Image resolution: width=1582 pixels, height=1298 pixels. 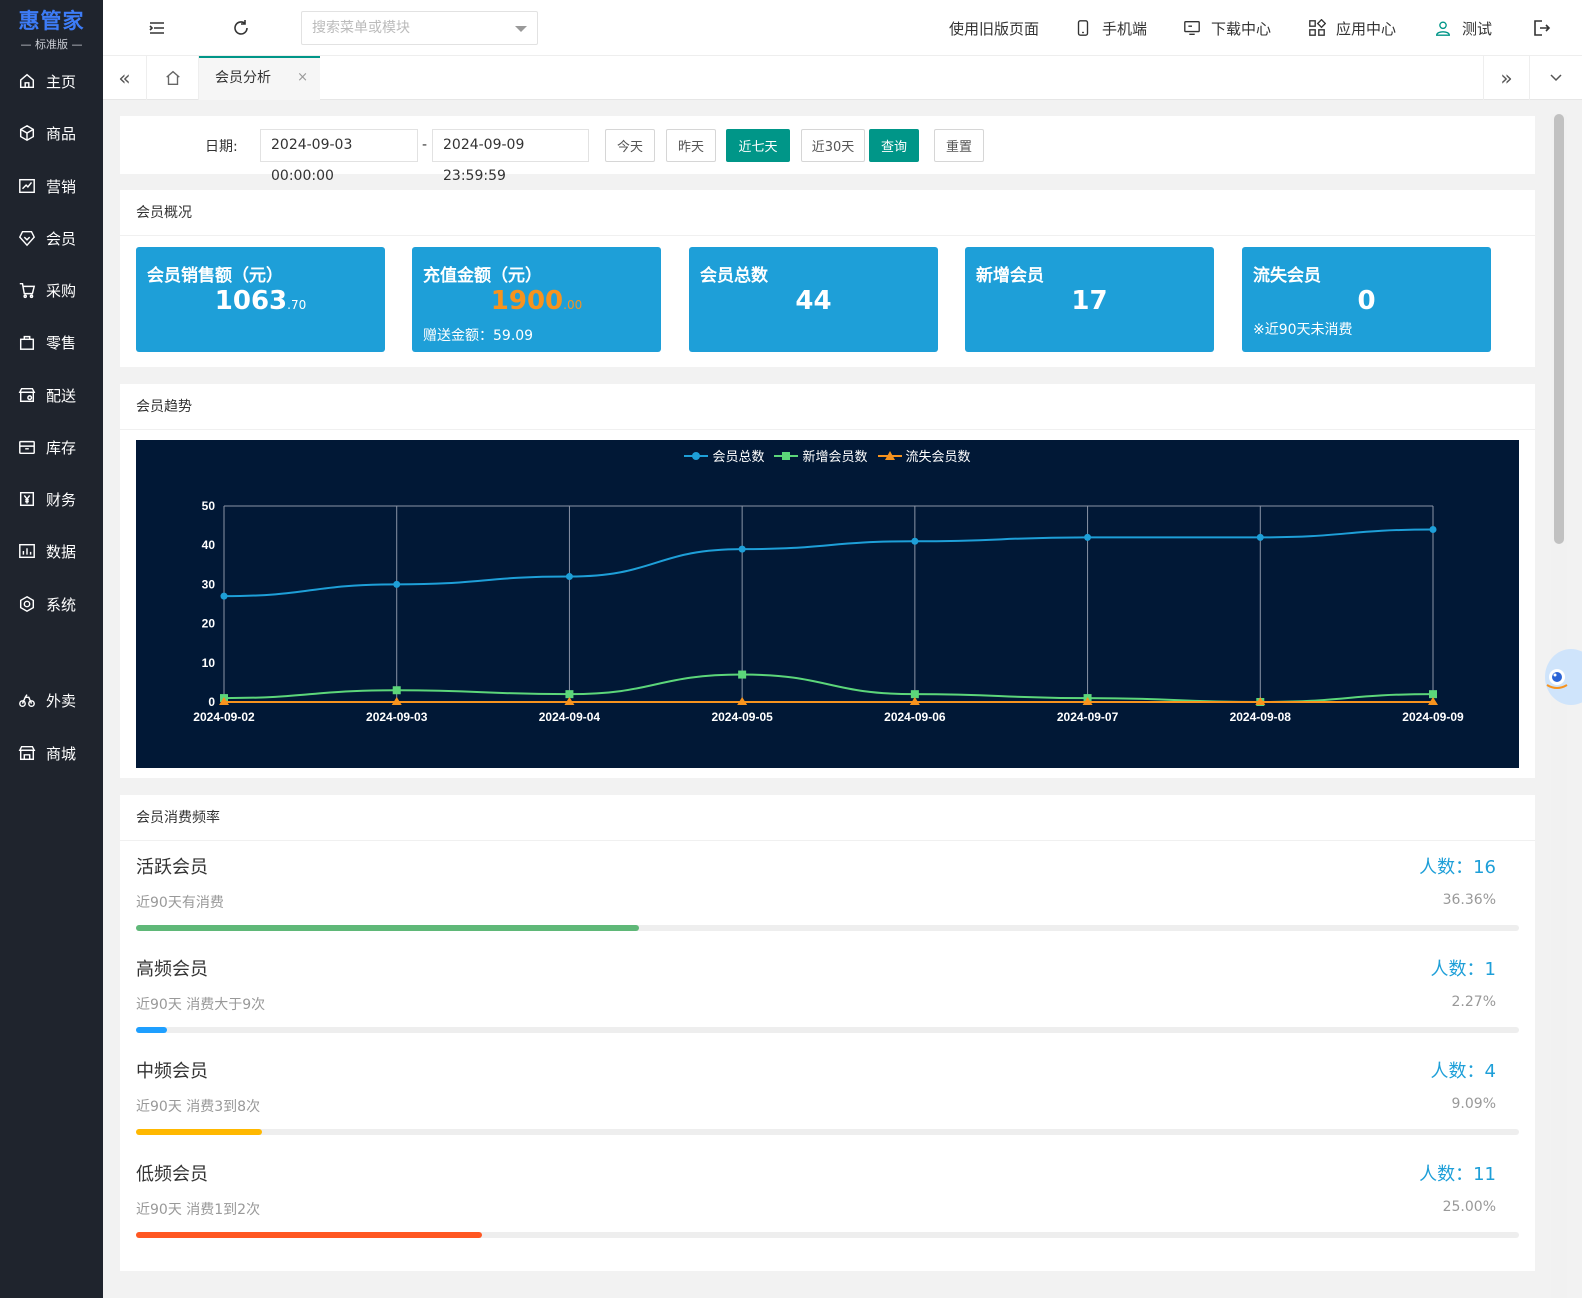 I want to click on user-menu: 测试, so click(x=1463, y=28).